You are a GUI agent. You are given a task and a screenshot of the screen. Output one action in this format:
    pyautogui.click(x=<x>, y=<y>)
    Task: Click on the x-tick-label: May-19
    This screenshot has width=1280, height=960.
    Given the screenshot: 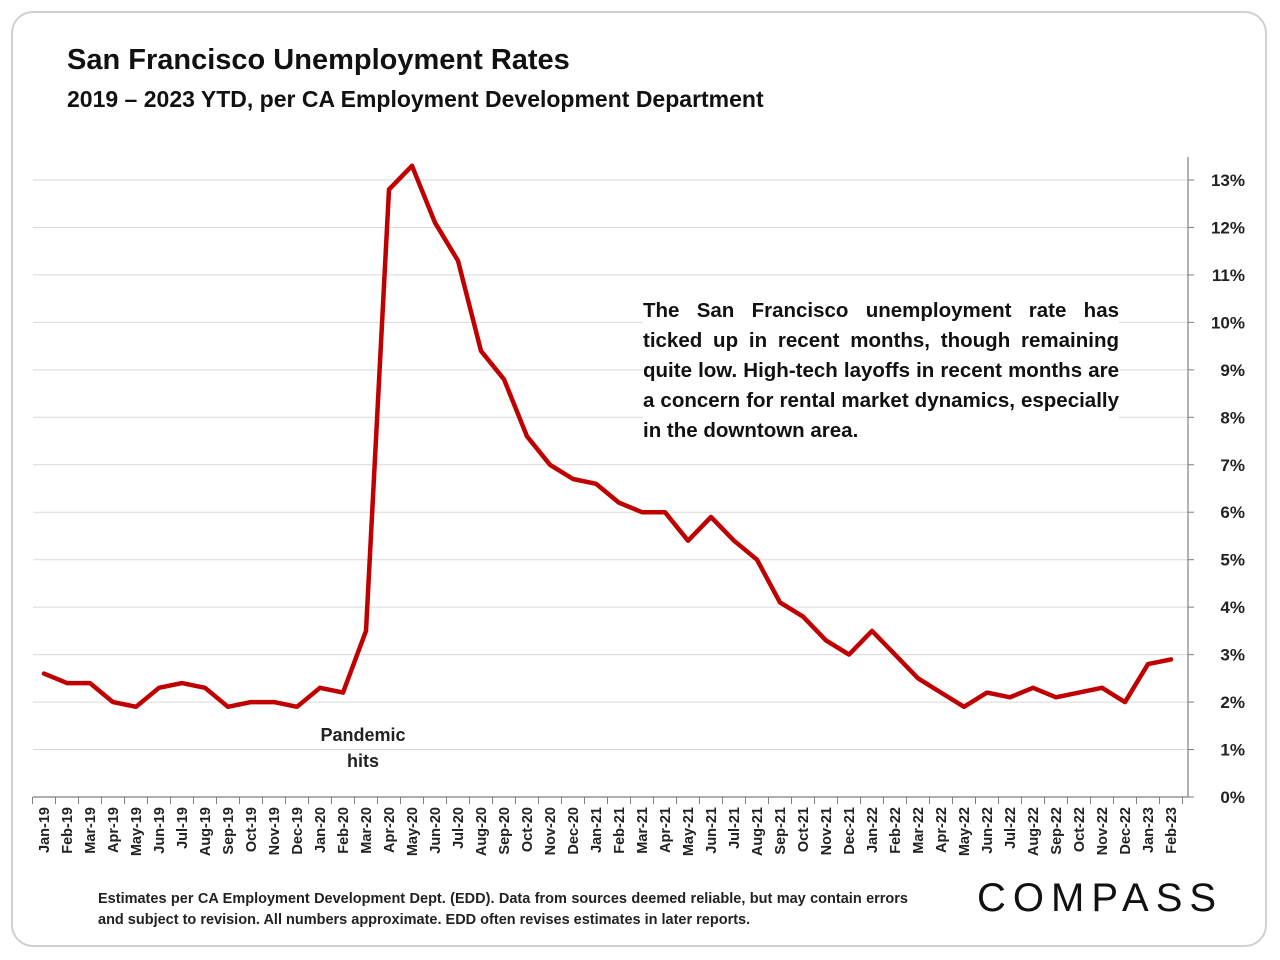 What is the action you would take?
    pyautogui.click(x=137, y=831)
    